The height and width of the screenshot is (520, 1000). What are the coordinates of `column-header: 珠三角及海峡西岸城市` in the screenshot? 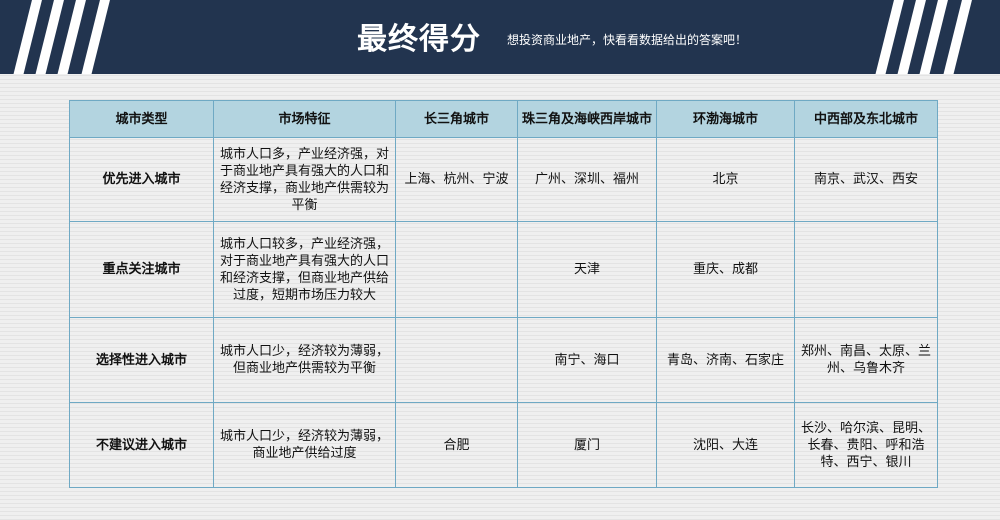 It's located at (587, 119).